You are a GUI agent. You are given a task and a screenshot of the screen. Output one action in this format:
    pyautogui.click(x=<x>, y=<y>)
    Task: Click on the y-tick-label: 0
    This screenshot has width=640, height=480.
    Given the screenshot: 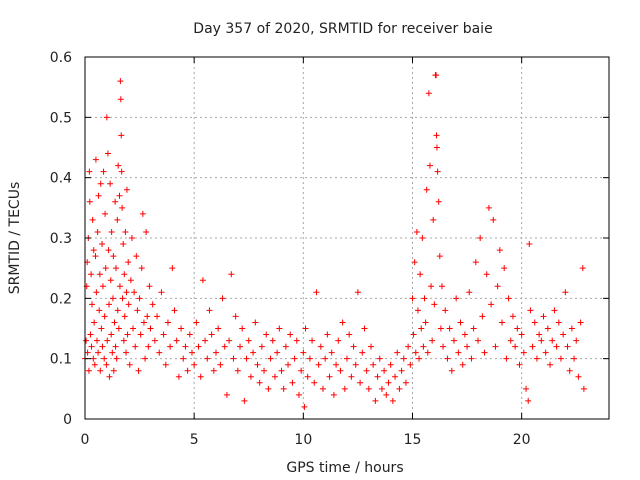 What is the action you would take?
    pyautogui.click(x=67, y=420)
    